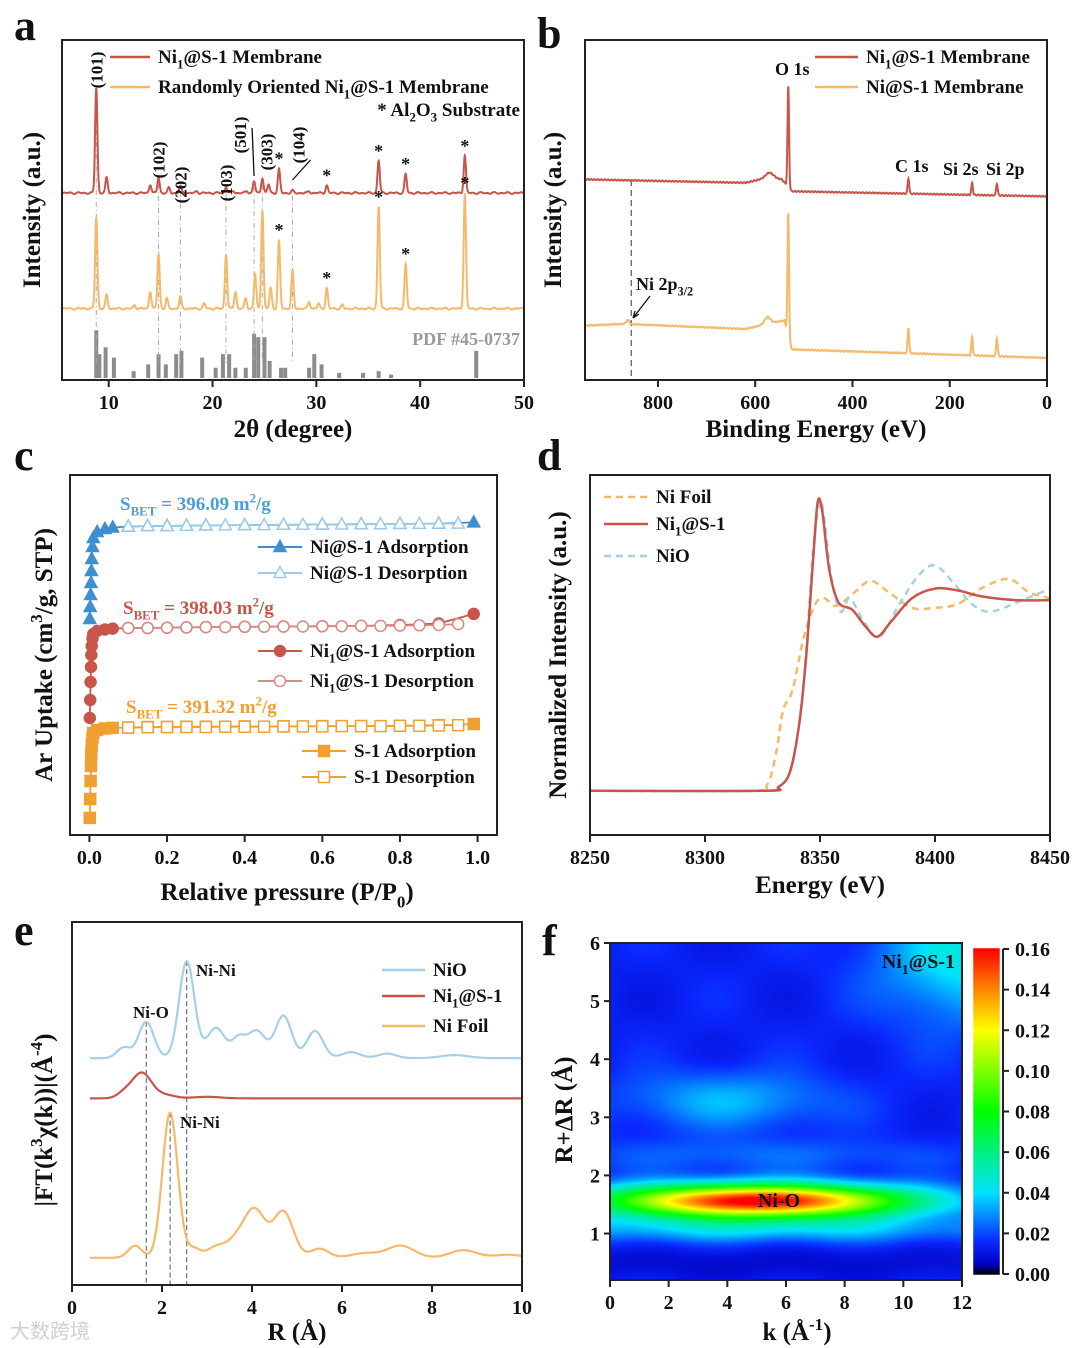  I want to click on colorbar-tick-label: 0.04, so click(1032, 1194).